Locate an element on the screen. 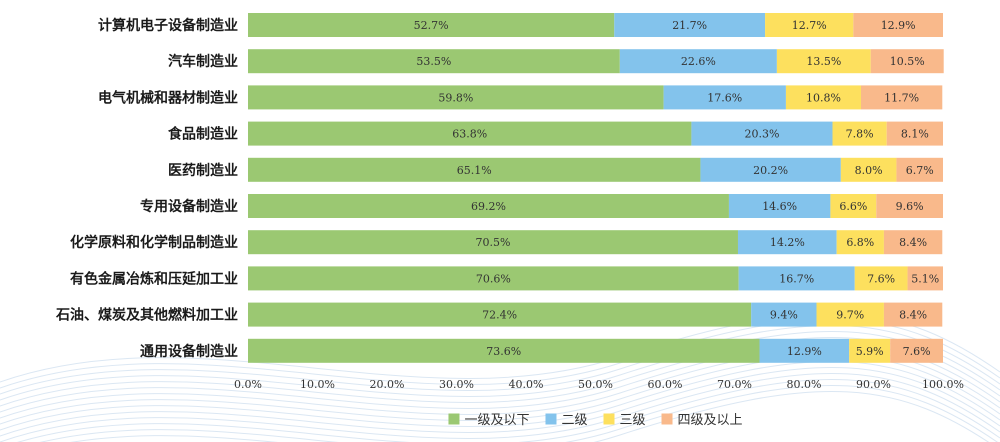  data-label: 7.6% is located at coordinates (917, 351).